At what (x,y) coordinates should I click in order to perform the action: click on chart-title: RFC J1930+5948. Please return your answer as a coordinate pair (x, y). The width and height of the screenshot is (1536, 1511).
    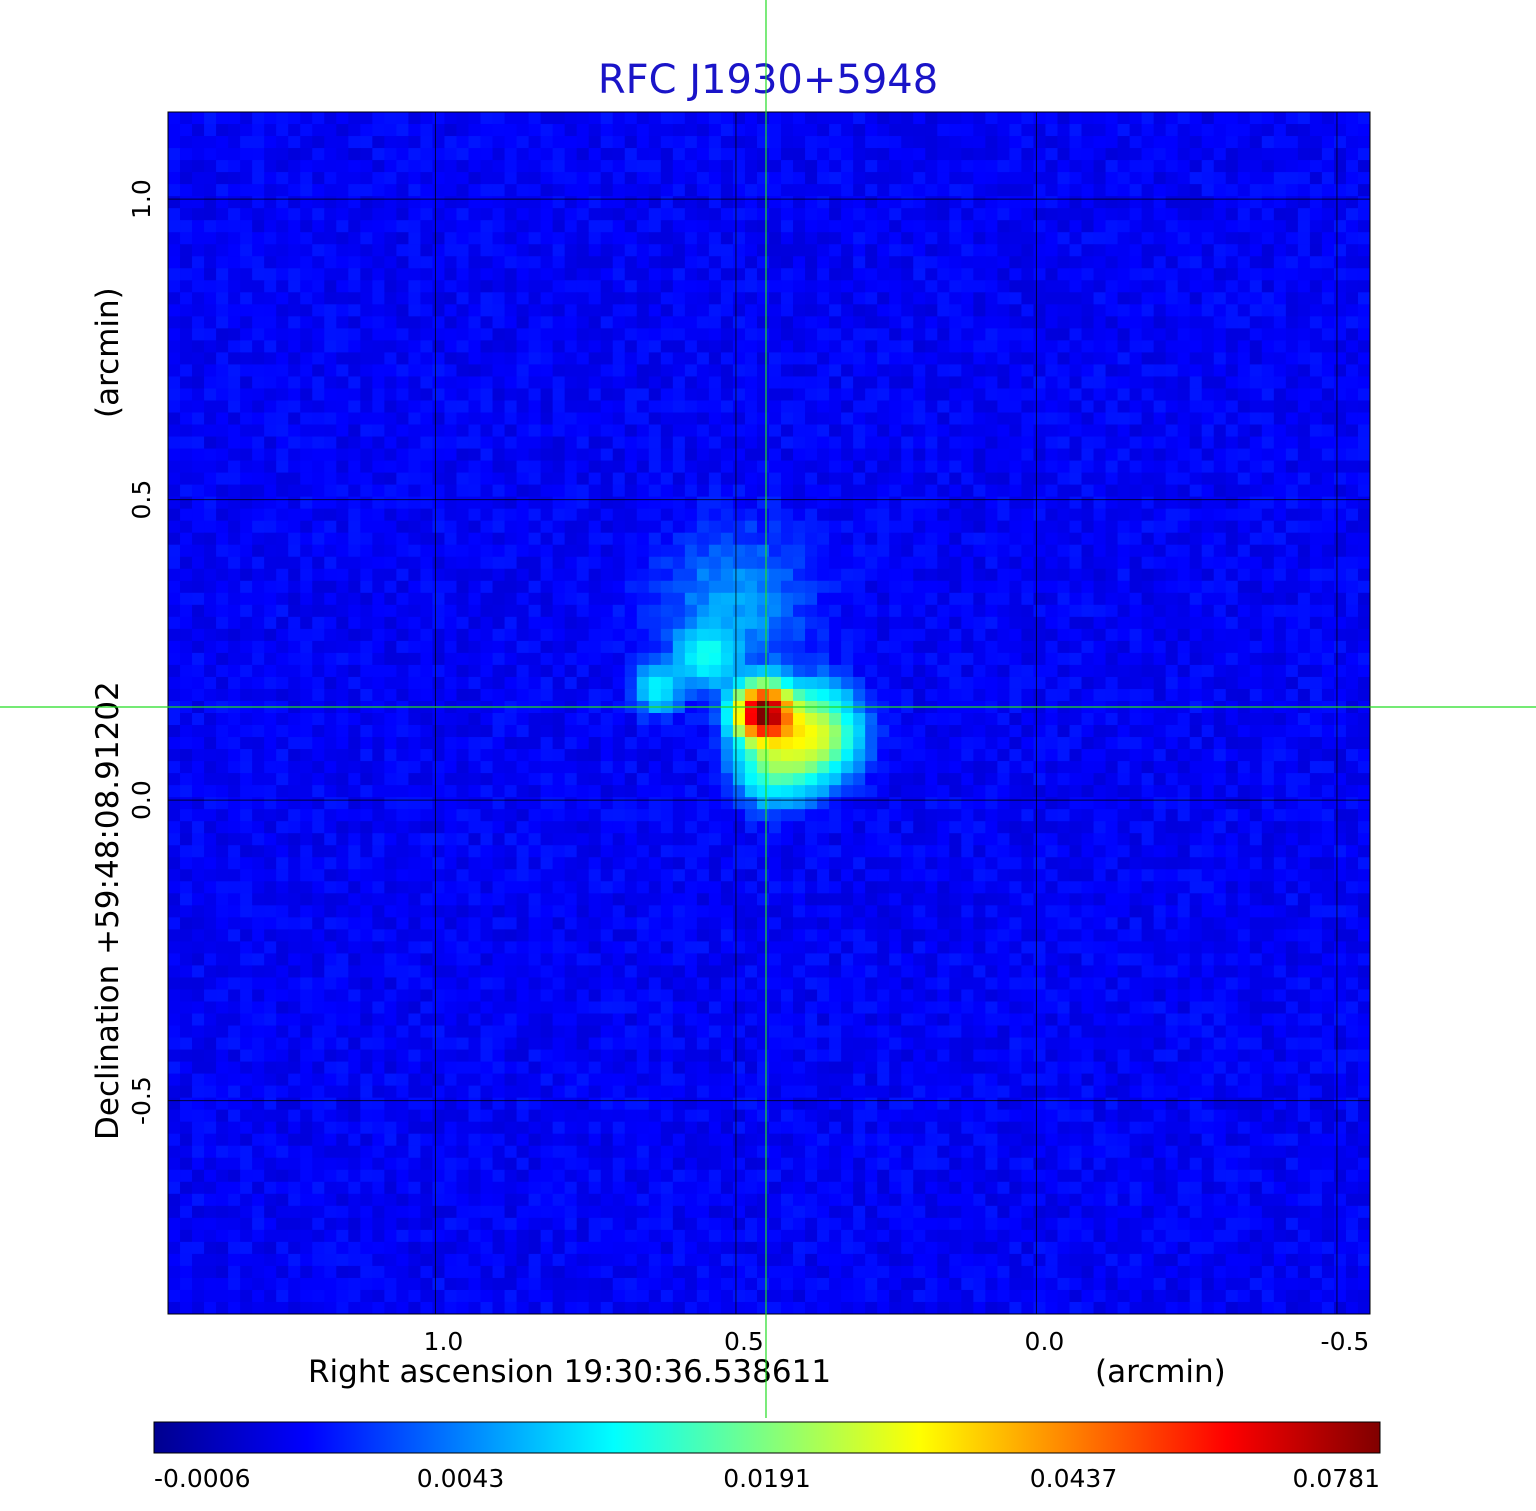
    Looking at the image, I should click on (768, 80).